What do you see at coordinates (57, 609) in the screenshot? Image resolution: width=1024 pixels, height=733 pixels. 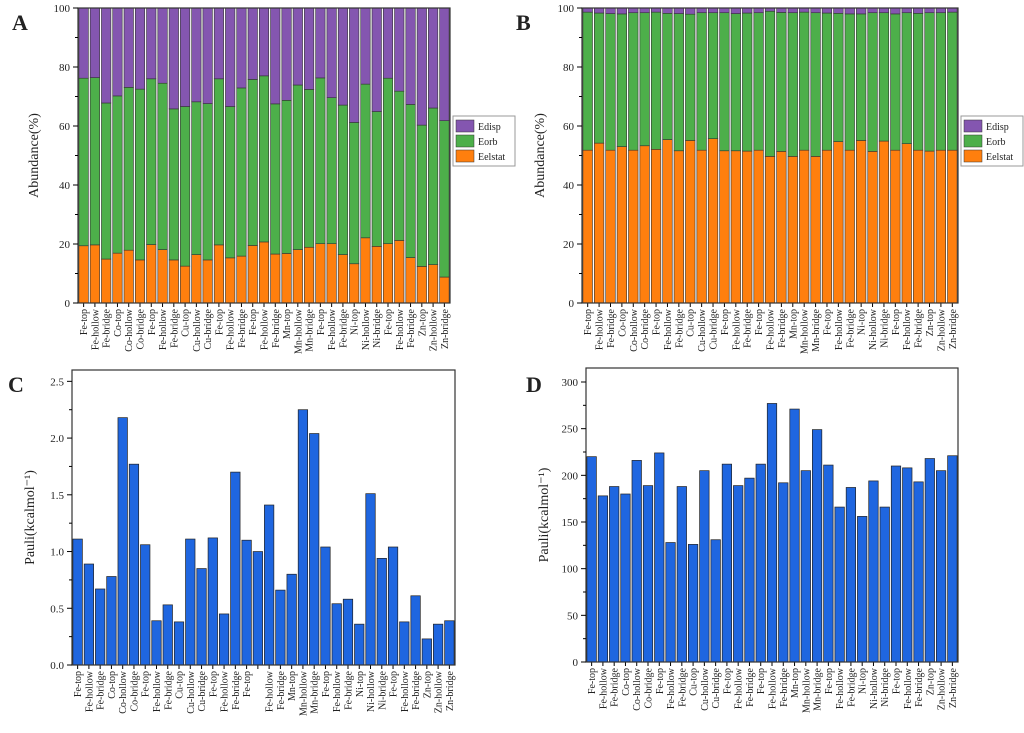 I see `y-tick-label: 0.5` at bounding box center [57, 609].